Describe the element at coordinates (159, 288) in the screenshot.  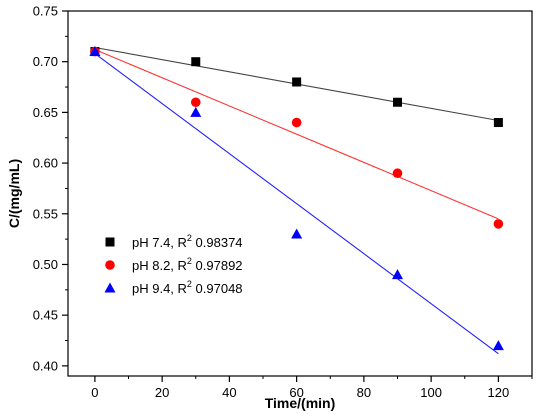
I see `legend-name: pH 9.4, R` at that location.